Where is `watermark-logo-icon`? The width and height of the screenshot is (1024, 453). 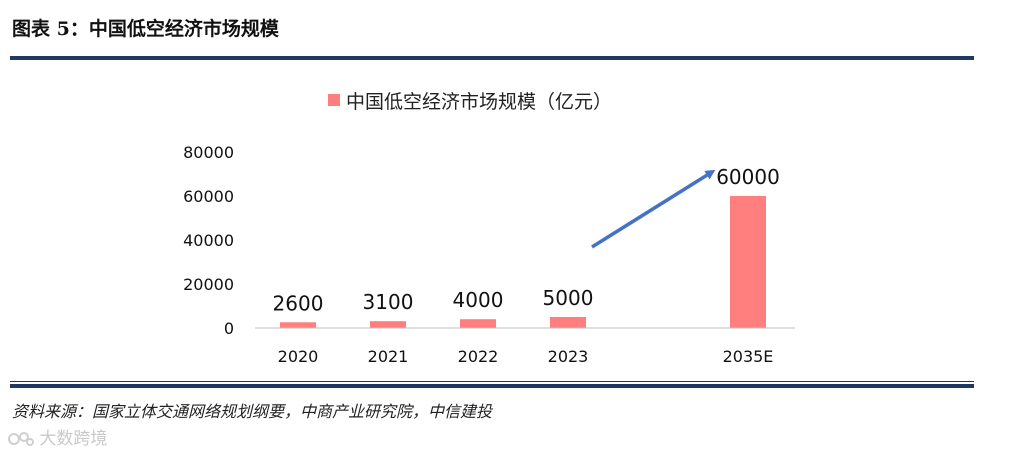 watermark-logo-icon is located at coordinates (21, 439).